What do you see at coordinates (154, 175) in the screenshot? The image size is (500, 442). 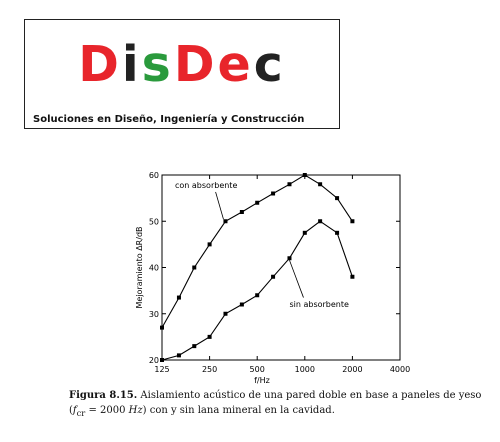 I see `y-tick-label: 60` at bounding box center [154, 175].